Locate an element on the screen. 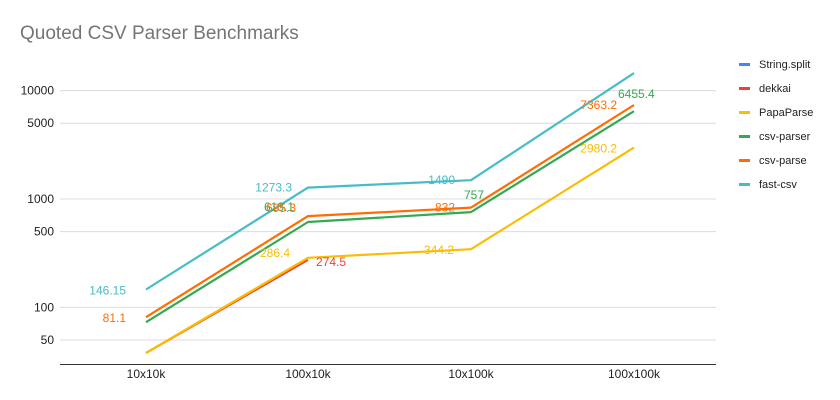 This screenshot has width=840, height=400. data-label: 274.5 is located at coordinates (331, 262).